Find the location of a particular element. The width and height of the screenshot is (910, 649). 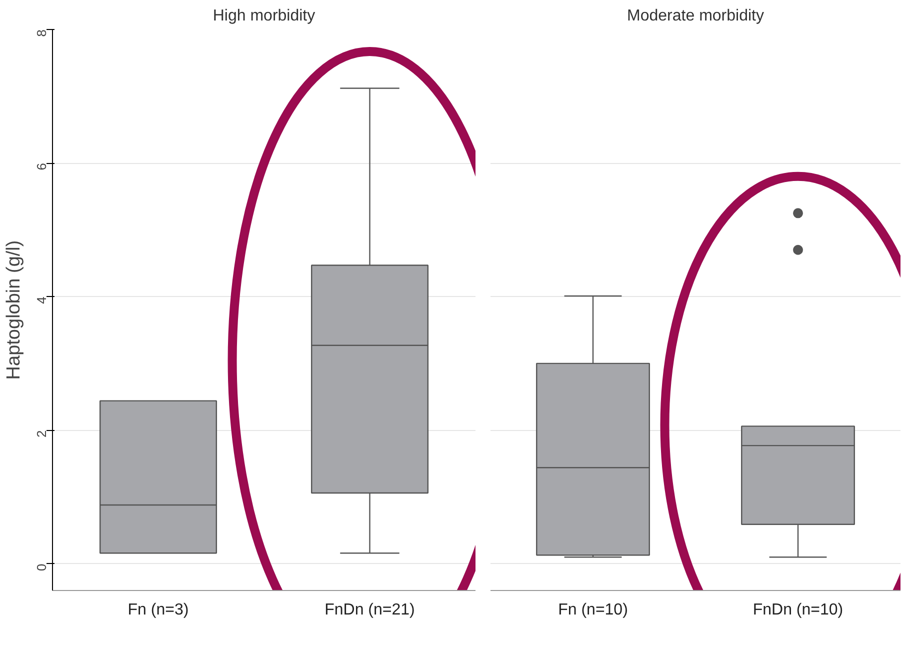

x-tick-label: Fn (n=3) is located at coordinates (158, 610).